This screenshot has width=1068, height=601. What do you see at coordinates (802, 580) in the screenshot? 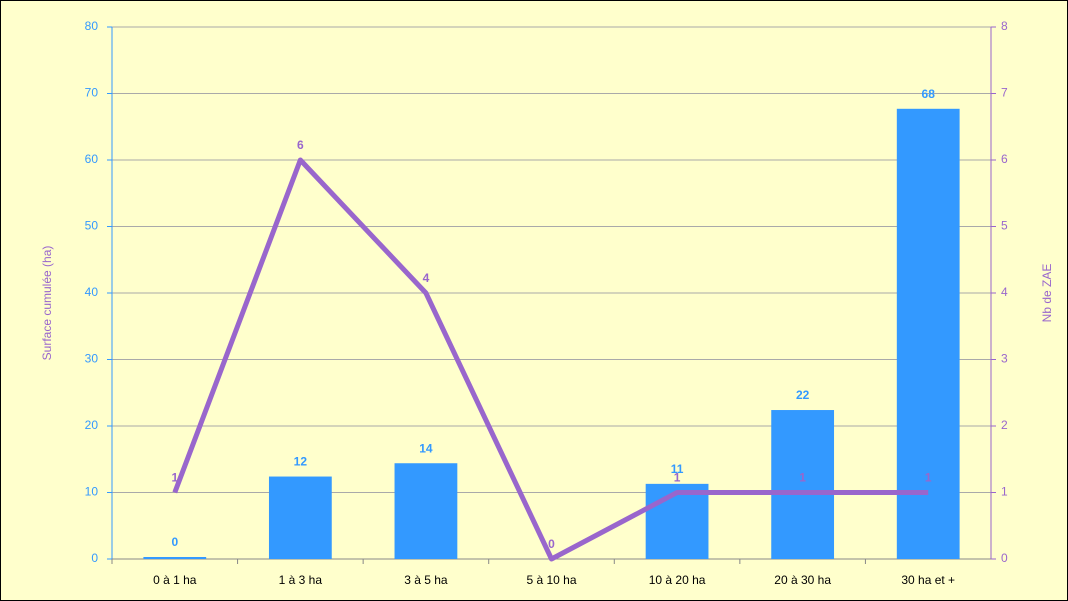
I see `x-tick-label: 20 à 30 ha` at bounding box center [802, 580].